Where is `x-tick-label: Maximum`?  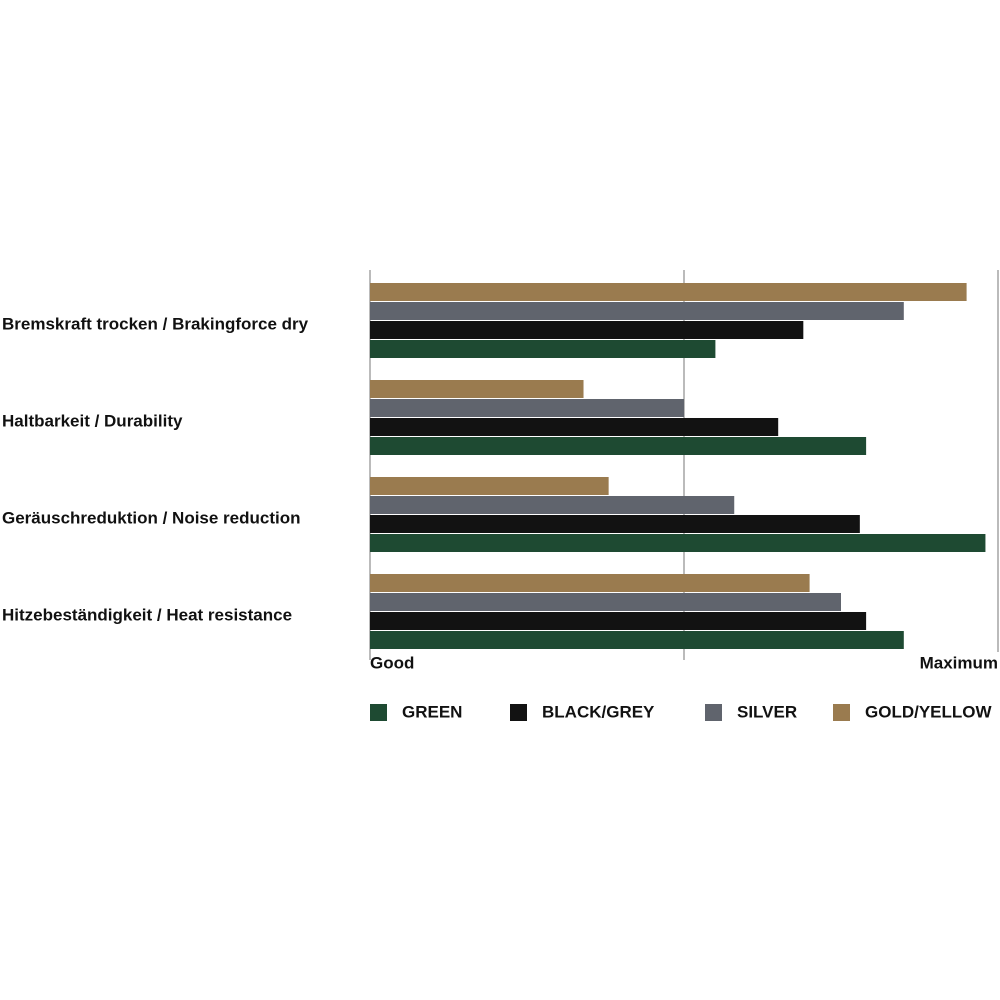
x-tick-label: Maximum is located at coordinates (959, 662).